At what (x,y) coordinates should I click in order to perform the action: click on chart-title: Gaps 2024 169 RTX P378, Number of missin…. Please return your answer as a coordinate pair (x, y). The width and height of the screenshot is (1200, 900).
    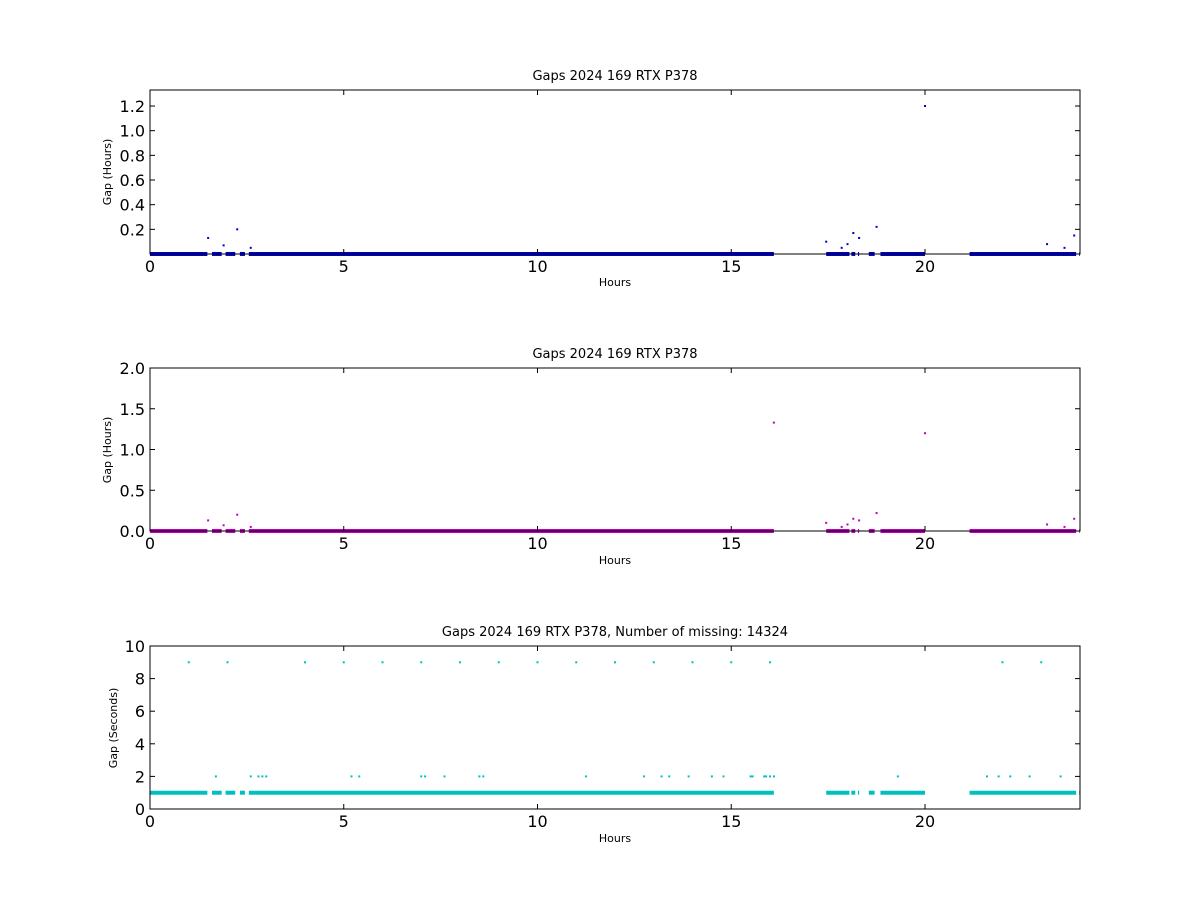
    Looking at the image, I should click on (615, 632).